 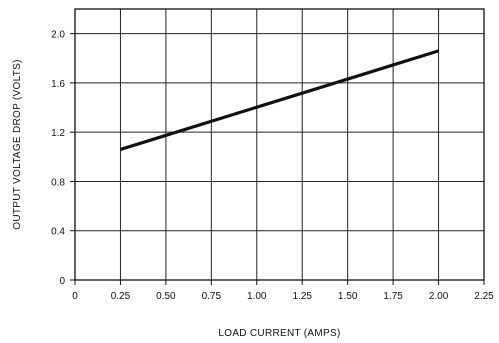 I want to click on y-tick-label: 1.2, so click(x=58, y=133).